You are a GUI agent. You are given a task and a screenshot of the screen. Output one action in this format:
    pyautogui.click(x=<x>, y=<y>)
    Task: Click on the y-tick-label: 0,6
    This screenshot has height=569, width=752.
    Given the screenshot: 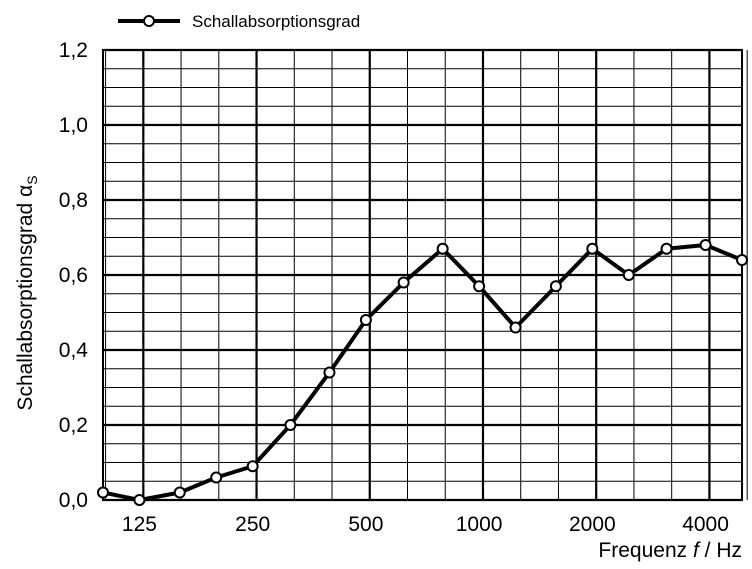 What is the action you would take?
    pyautogui.click(x=73, y=275)
    